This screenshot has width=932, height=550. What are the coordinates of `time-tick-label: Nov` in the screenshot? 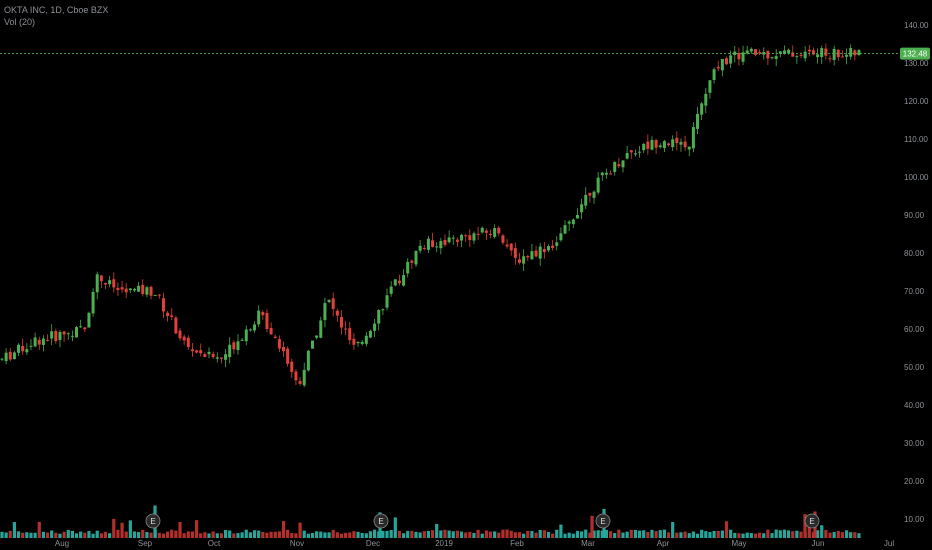 It's located at (297, 543).